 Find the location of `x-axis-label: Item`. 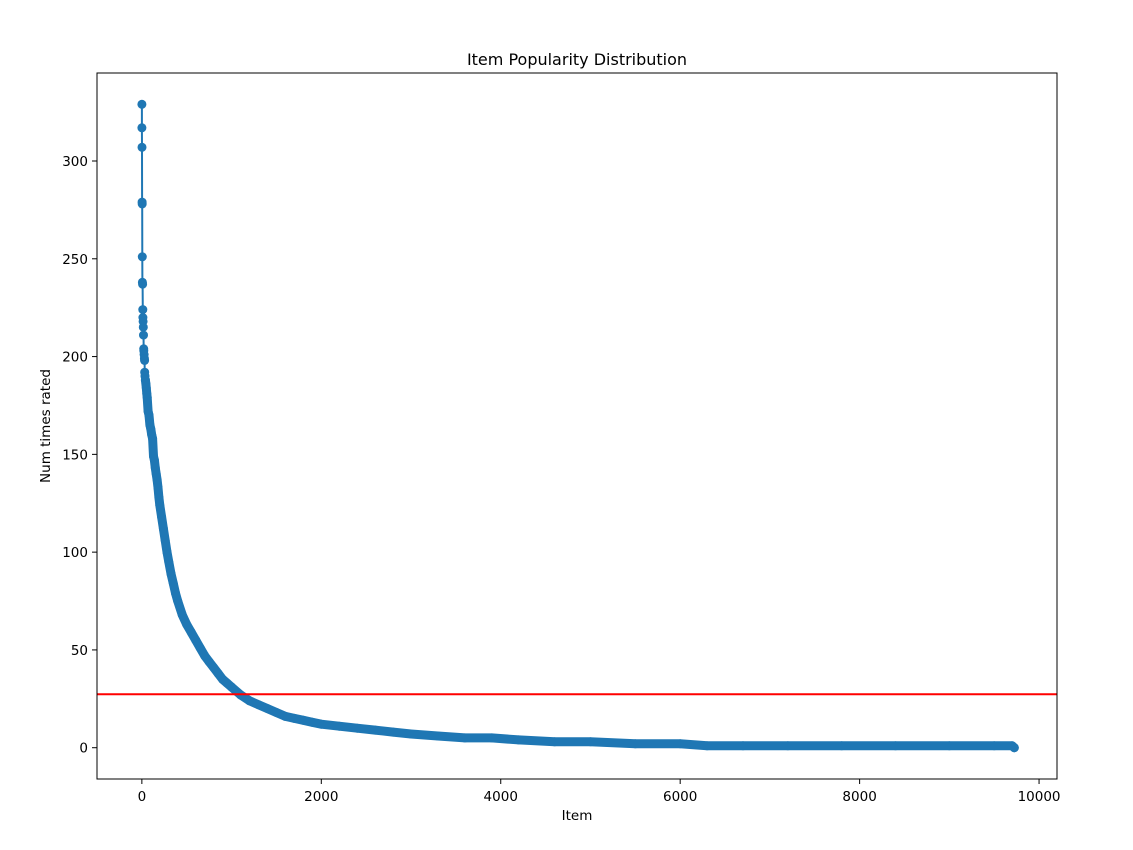

x-axis-label: Item is located at coordinates (577, 816).